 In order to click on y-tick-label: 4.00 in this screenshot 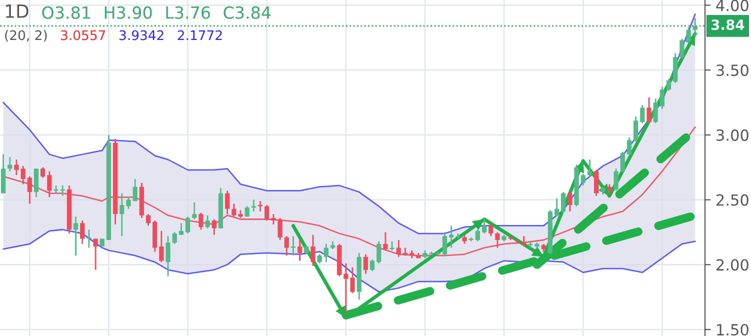, I will do `click(732, 6)`.